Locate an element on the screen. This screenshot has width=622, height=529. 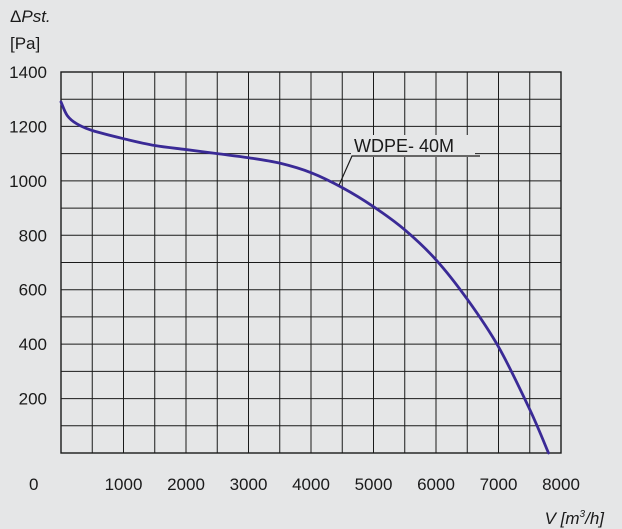
y-tick-label: 1000 is located at coordinates (28, 181).